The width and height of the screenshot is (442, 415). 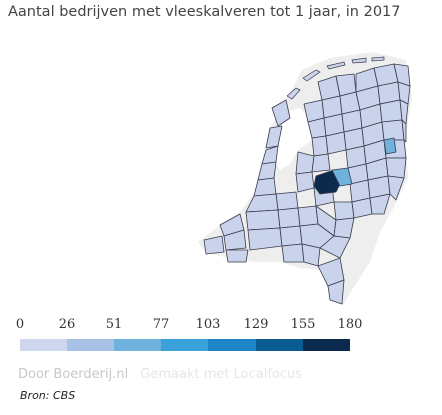 What do you see at coordinates (355, 166) in the screenshot?
I see `highlighted-regions` at bounding box center [355, 166].